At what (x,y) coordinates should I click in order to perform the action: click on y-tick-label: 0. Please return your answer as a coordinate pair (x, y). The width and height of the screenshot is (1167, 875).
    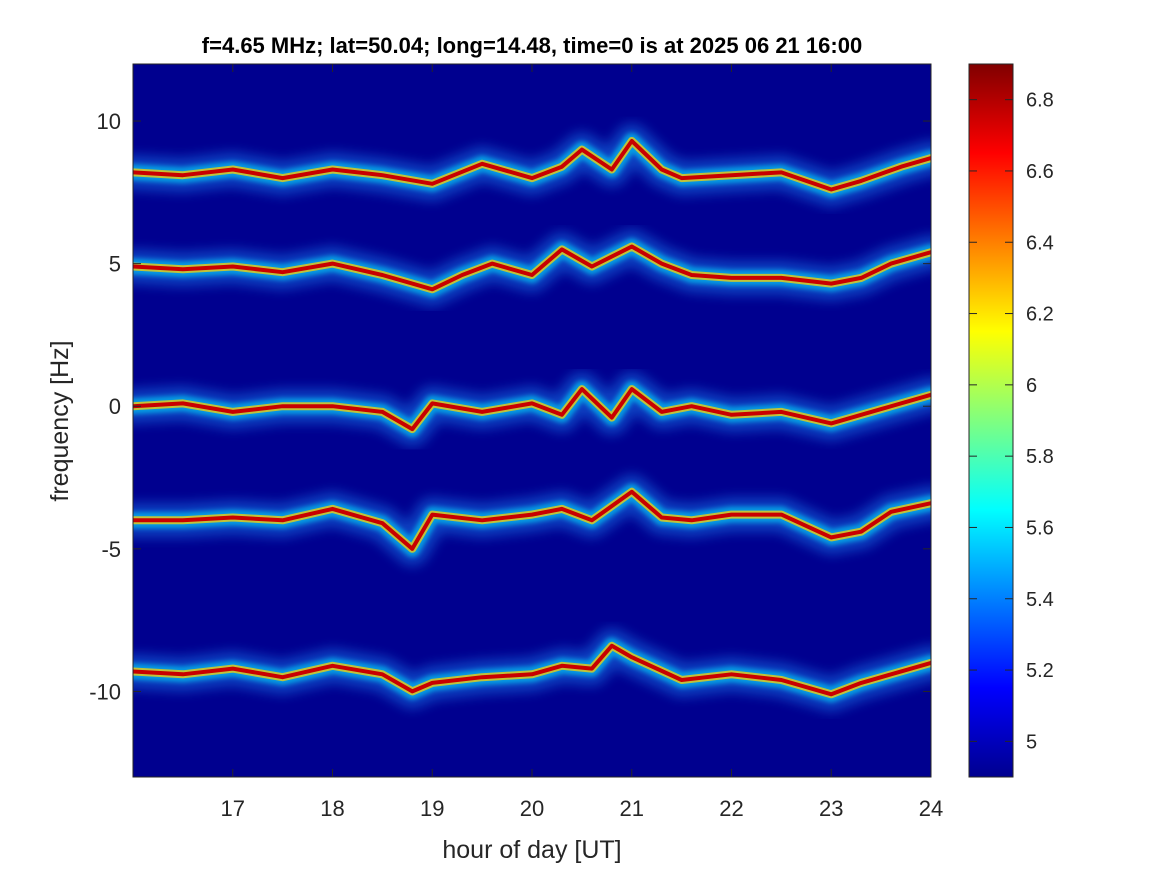
    Looking at the image, I should click on (115, 406).